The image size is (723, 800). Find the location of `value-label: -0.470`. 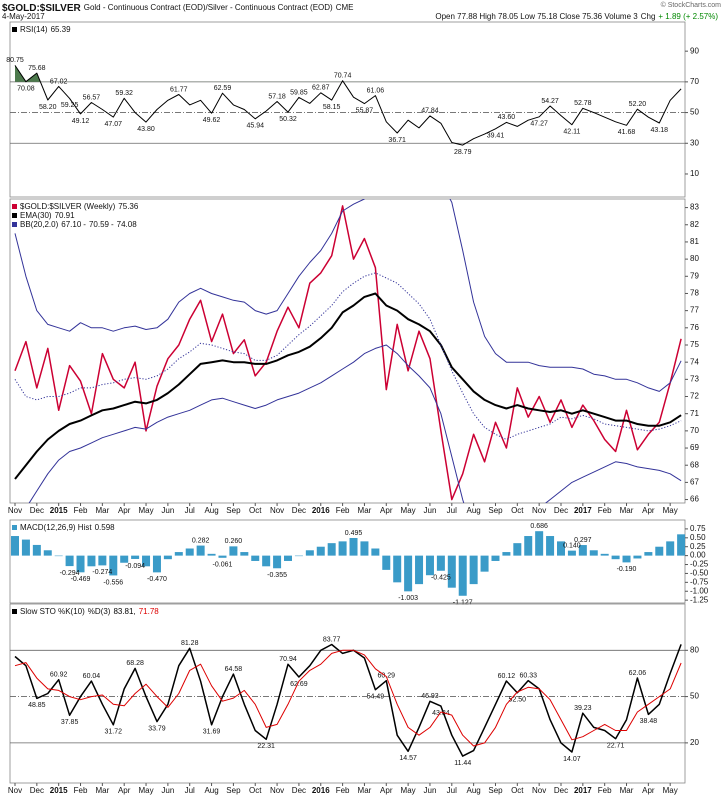

value-label: -0.470 is located at coordinates (157, 579).